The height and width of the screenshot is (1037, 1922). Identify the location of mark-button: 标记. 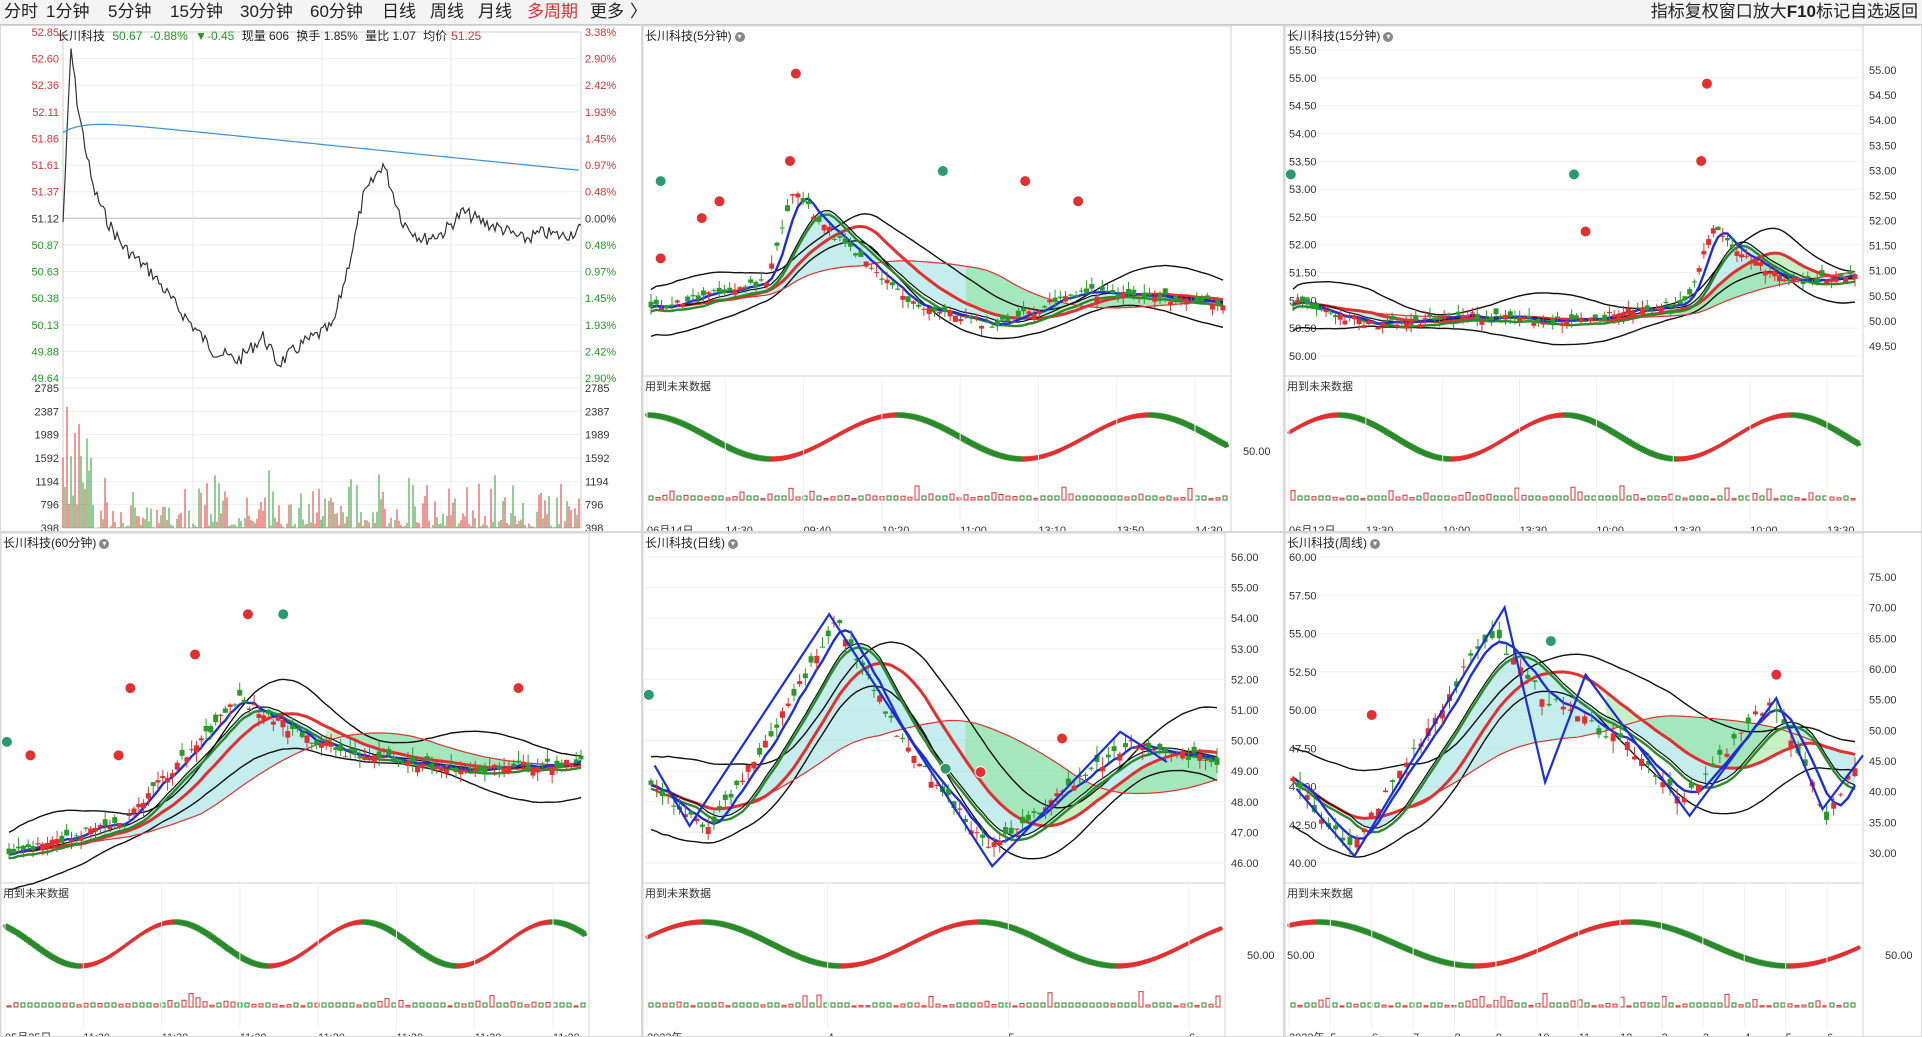
(1833, 11).